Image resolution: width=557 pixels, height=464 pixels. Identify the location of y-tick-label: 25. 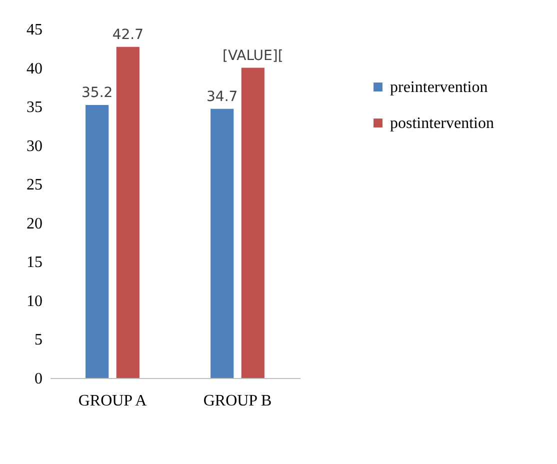
(34, 185).